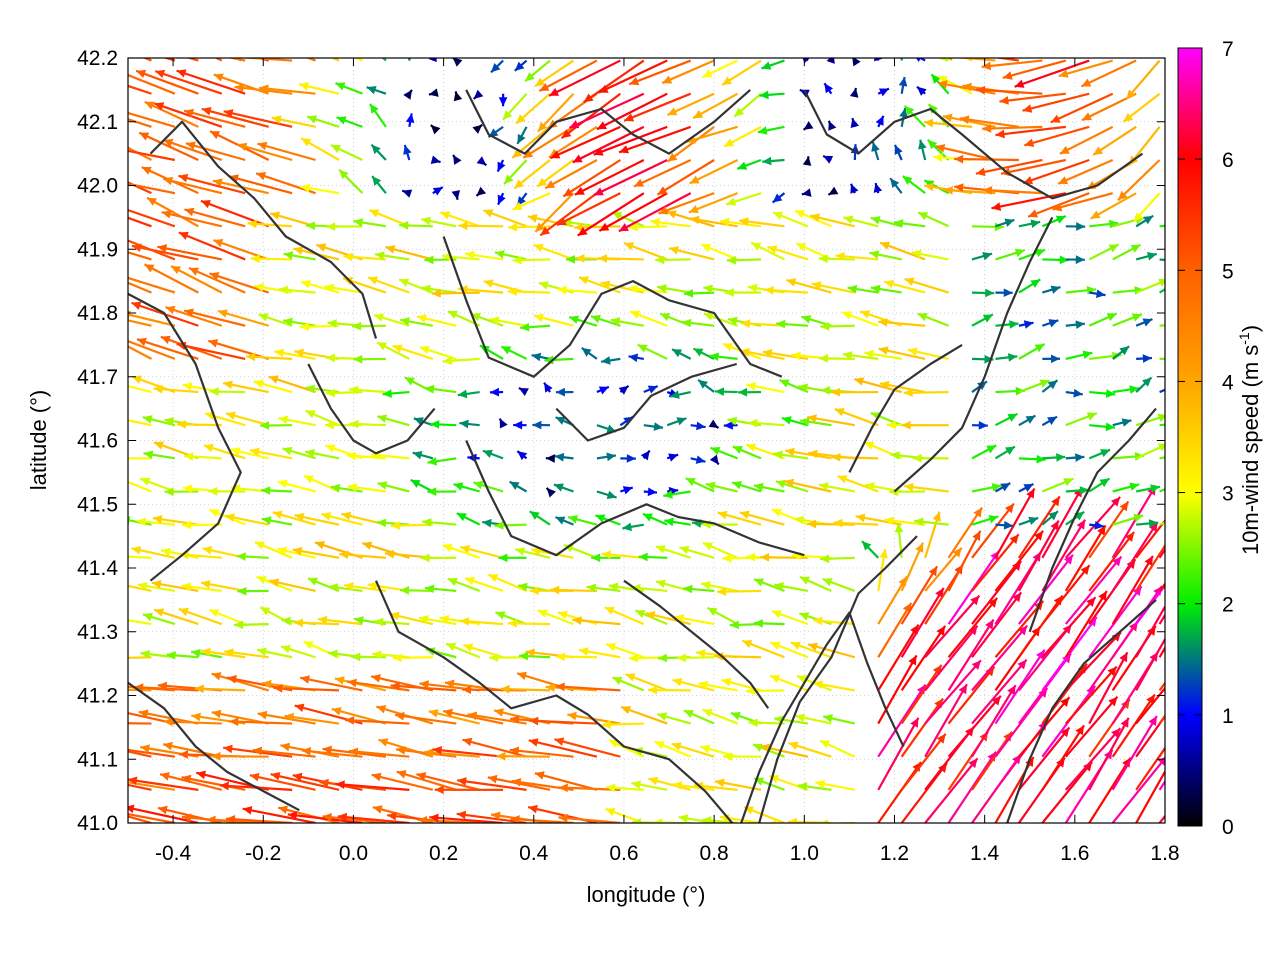 The image size is (1280, 965). What do you see at coordinates (38, 440) in the screenshot?
I see `y-axis-label: latitude (°)` at bounding box center [38, 440].